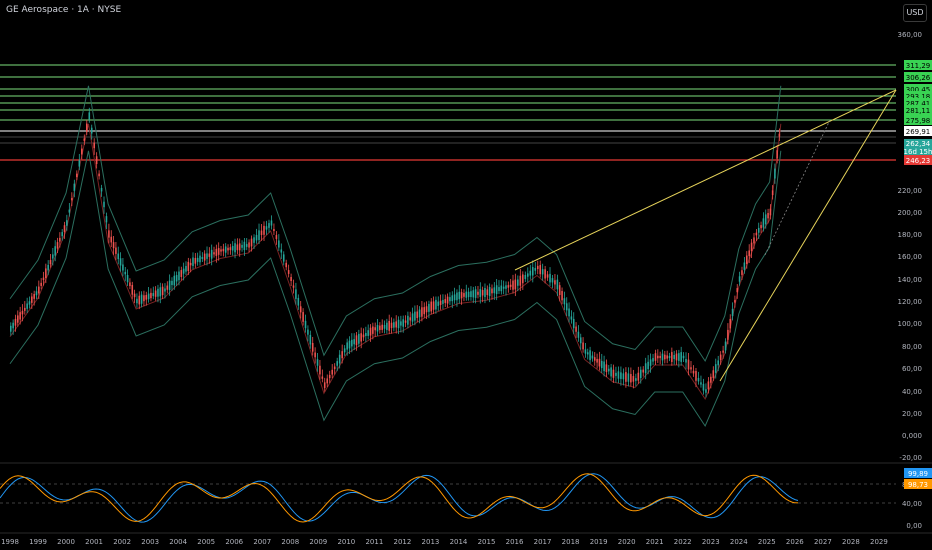 Image resolution: width=932 pixels, height=550 pixels. I want to click on resistance-price-label: 300,45, so click(918, 90).